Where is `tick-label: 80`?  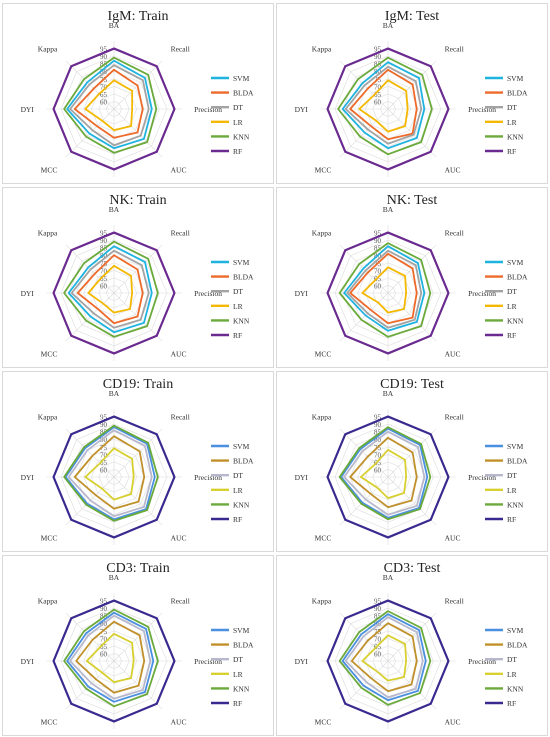 tick-label: 80 is located at coordinates (104, 256).